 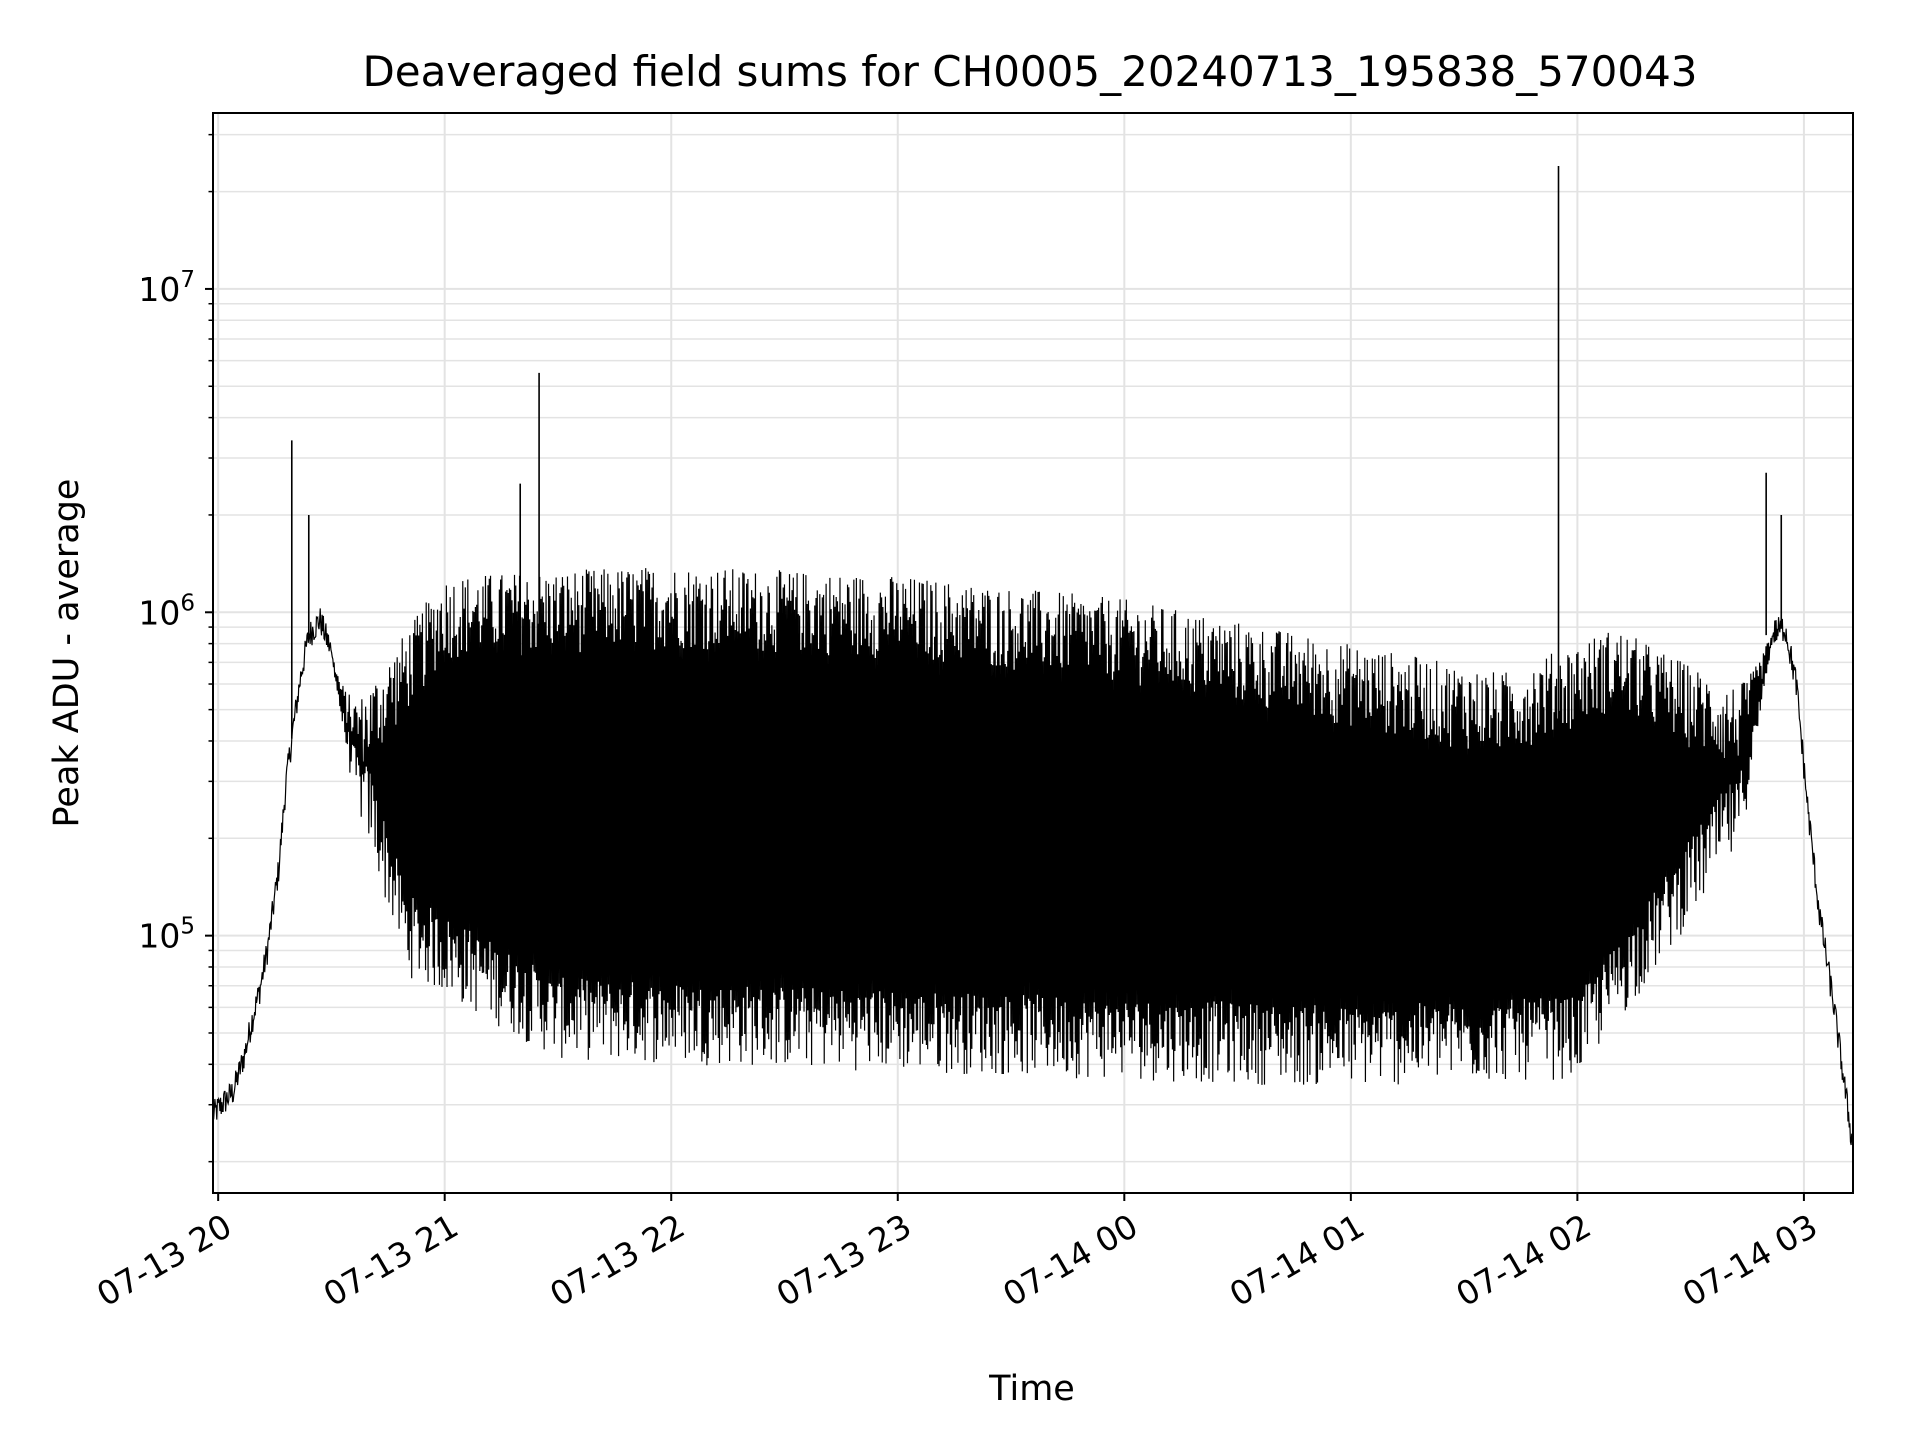 I want to click on y-axis: 105 106 107, so click(x=175, y=648).